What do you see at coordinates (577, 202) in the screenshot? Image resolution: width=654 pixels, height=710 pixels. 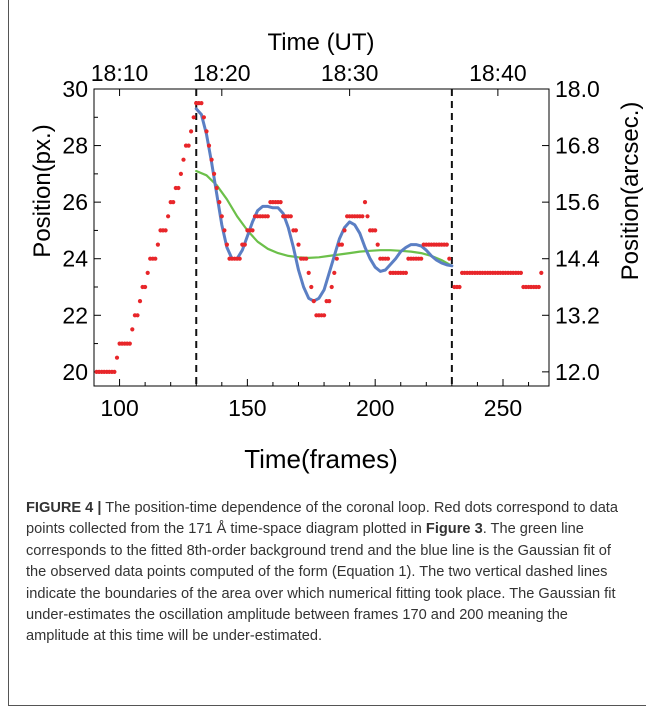 I see `right-tick-label: 15.6` at bounding box center [577, 202].